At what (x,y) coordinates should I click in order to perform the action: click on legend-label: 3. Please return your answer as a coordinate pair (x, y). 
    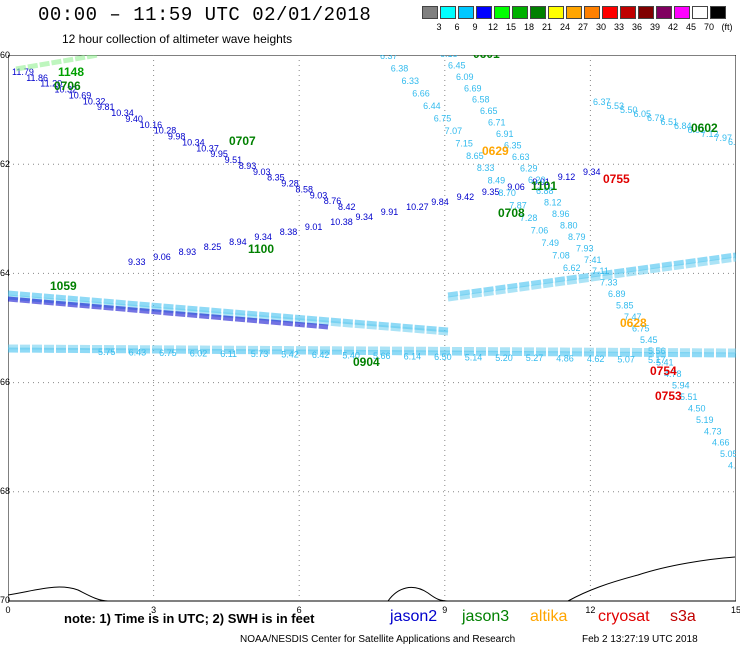
    Looking at the image, I should click on (439, 27).